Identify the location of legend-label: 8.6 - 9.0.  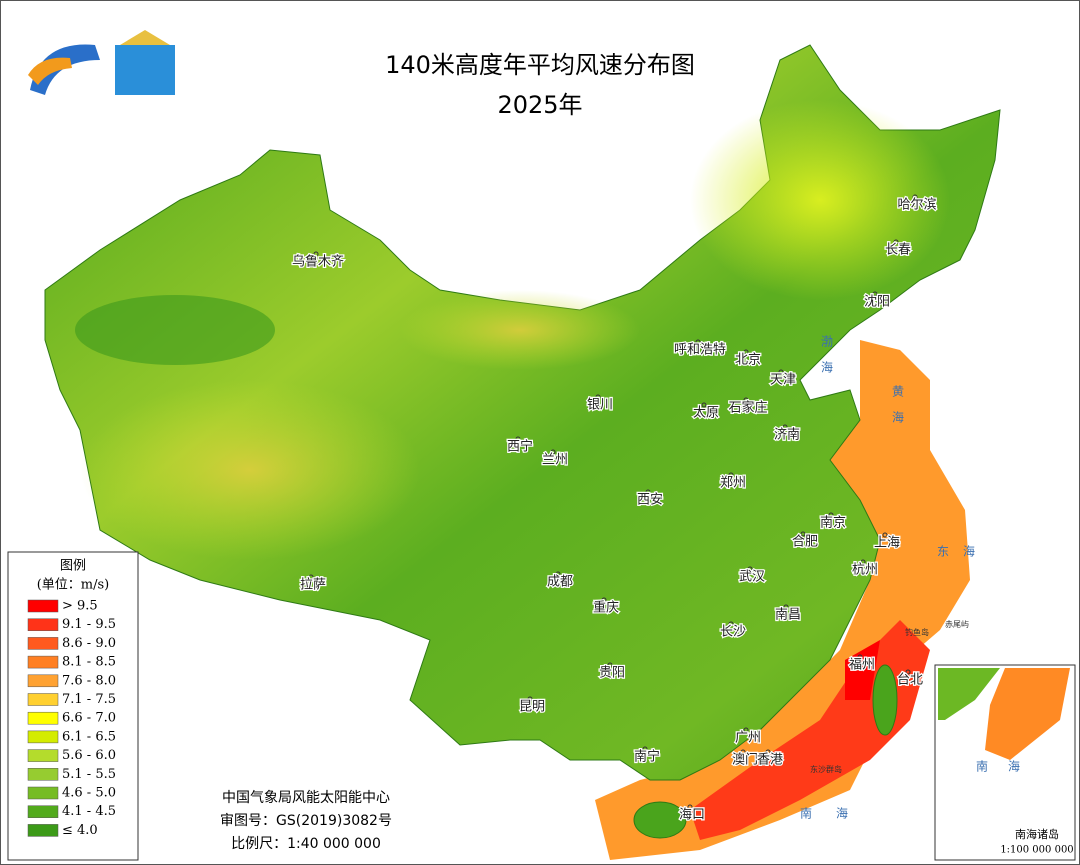
(89, 643).